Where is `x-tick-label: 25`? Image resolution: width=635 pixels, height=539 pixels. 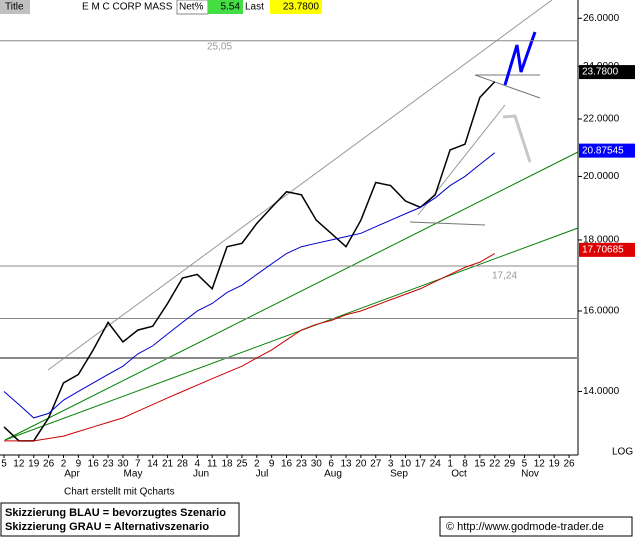
x-tick-label: 25 is located at coordinates (242, 464).